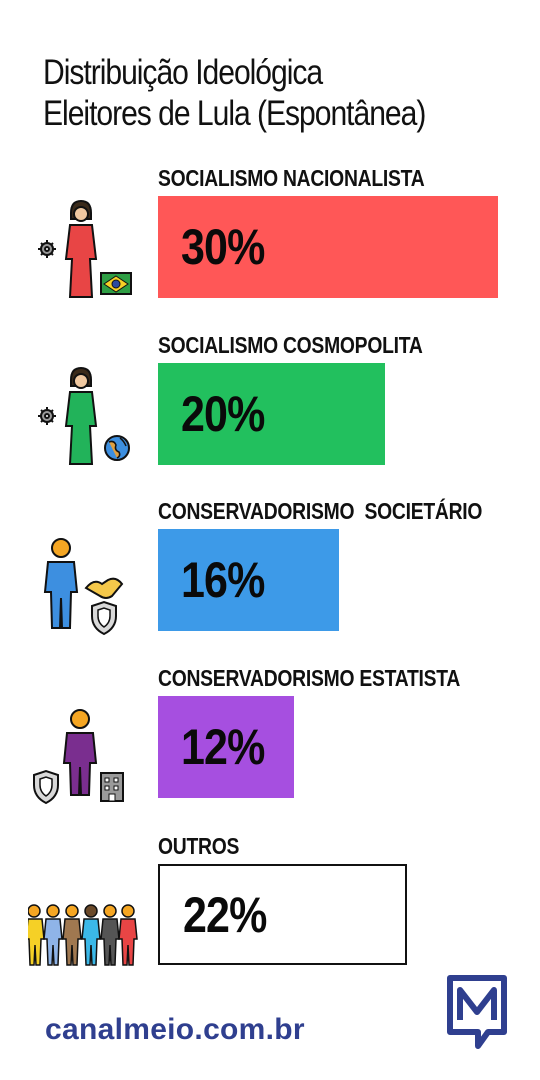 The height and width of the screenshot is (1080, 540). I want to click on bar-value-label: 12%, so click(223, 747).